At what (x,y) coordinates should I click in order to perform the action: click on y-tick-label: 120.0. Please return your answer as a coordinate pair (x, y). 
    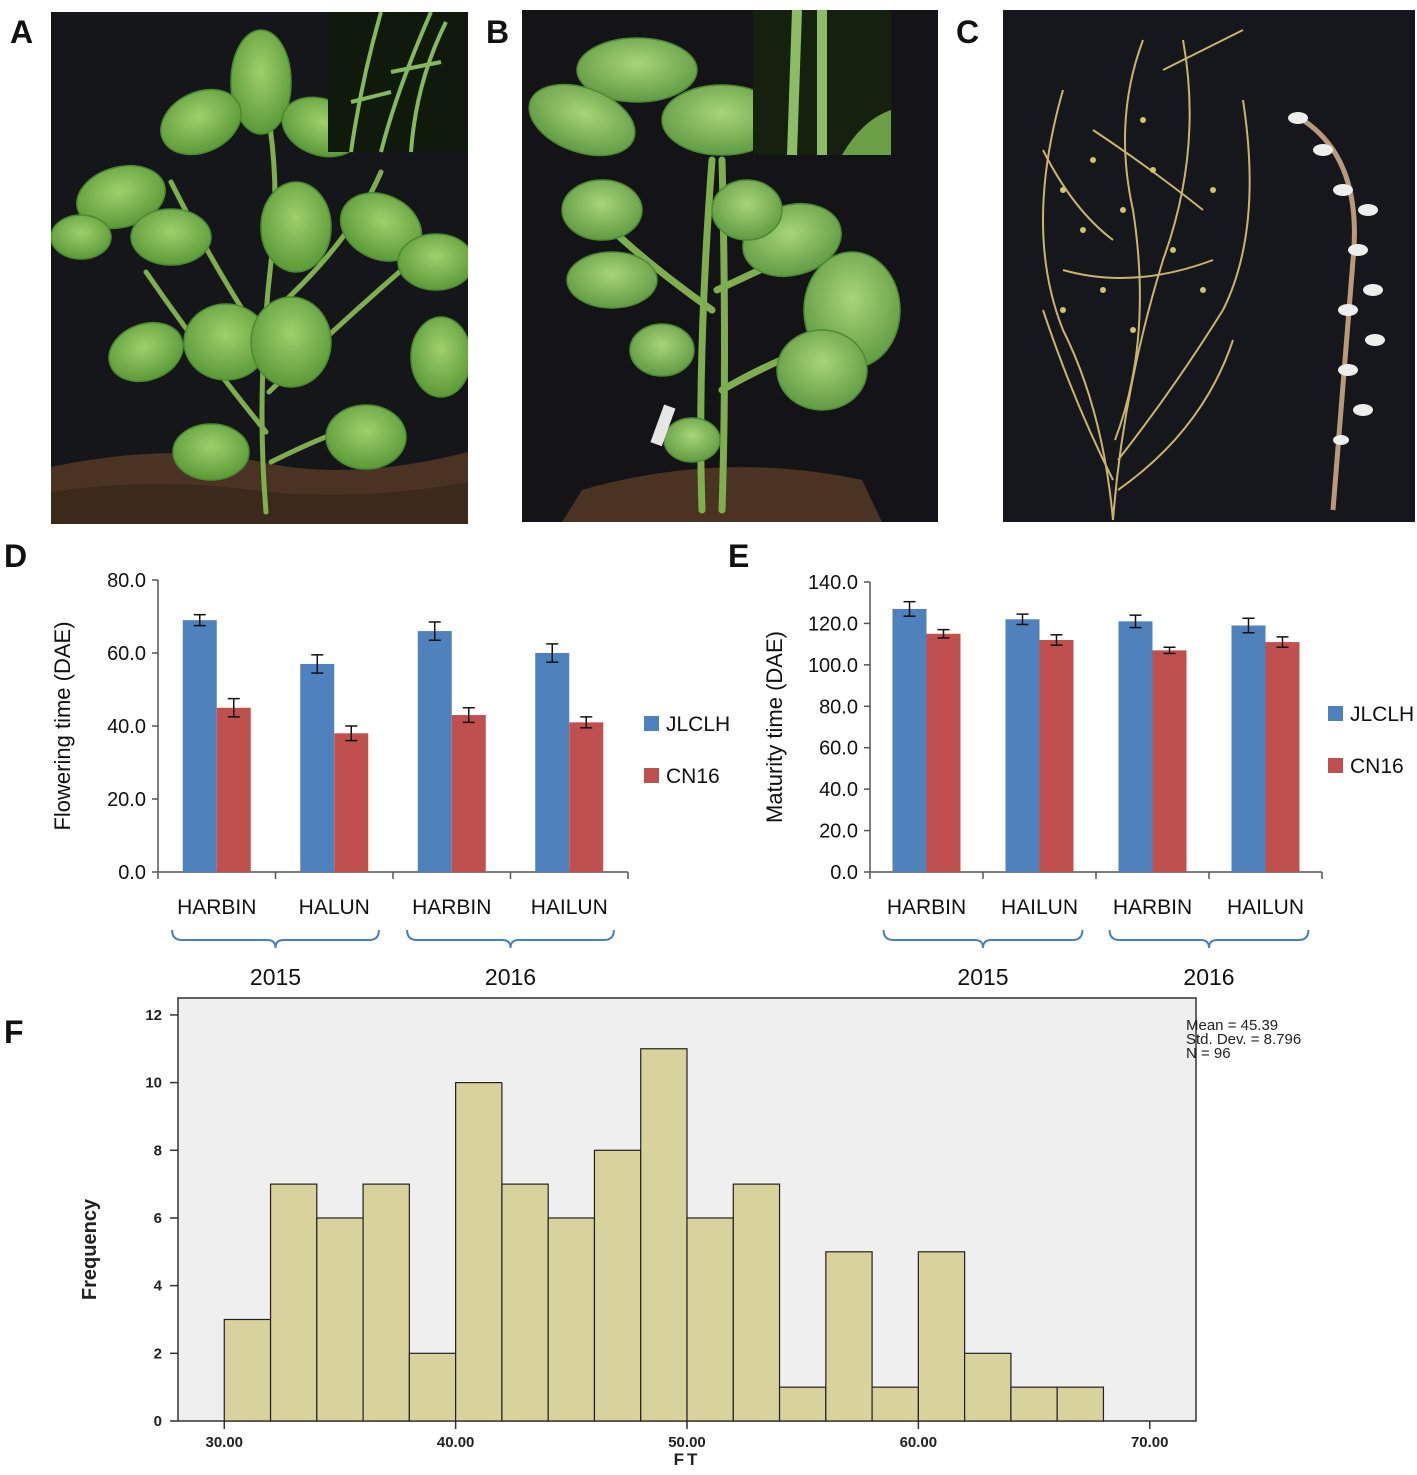
    Looking at the image, I should click on (833, 624).